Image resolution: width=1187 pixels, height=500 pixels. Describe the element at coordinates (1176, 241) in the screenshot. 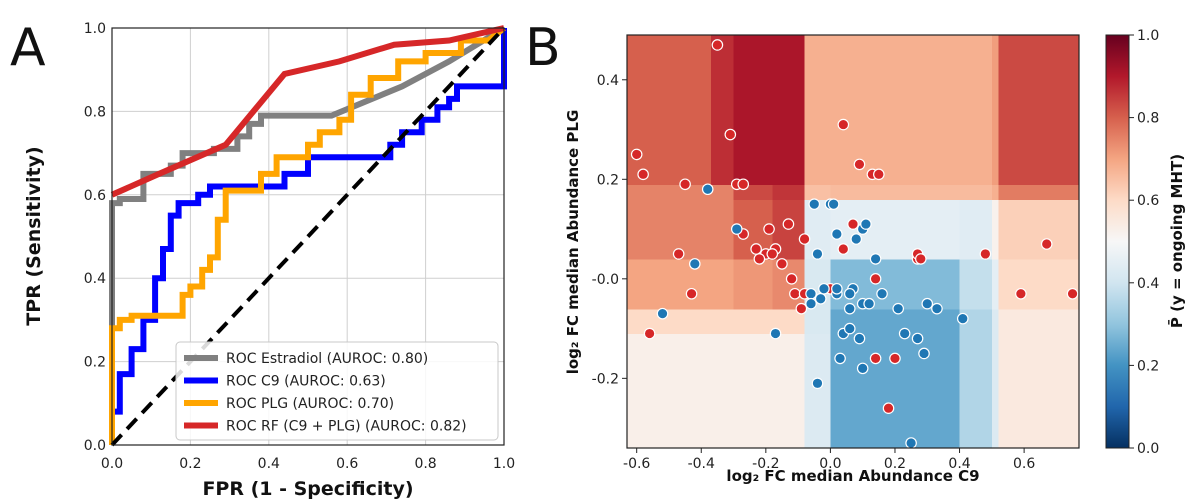

I see `colorbar-label: P̄ (y = ongoing MHT)` at that location.